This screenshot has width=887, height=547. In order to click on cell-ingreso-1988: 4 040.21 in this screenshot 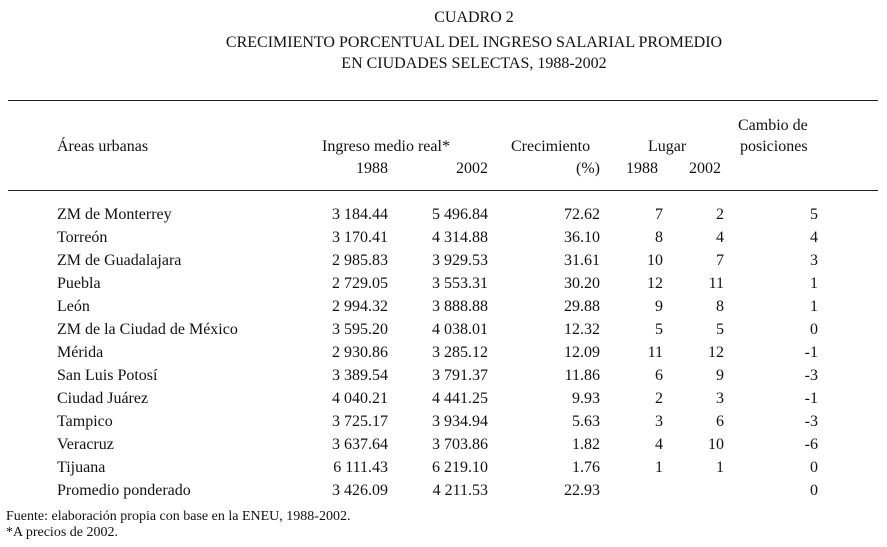, I will do `click(360, 398)`.